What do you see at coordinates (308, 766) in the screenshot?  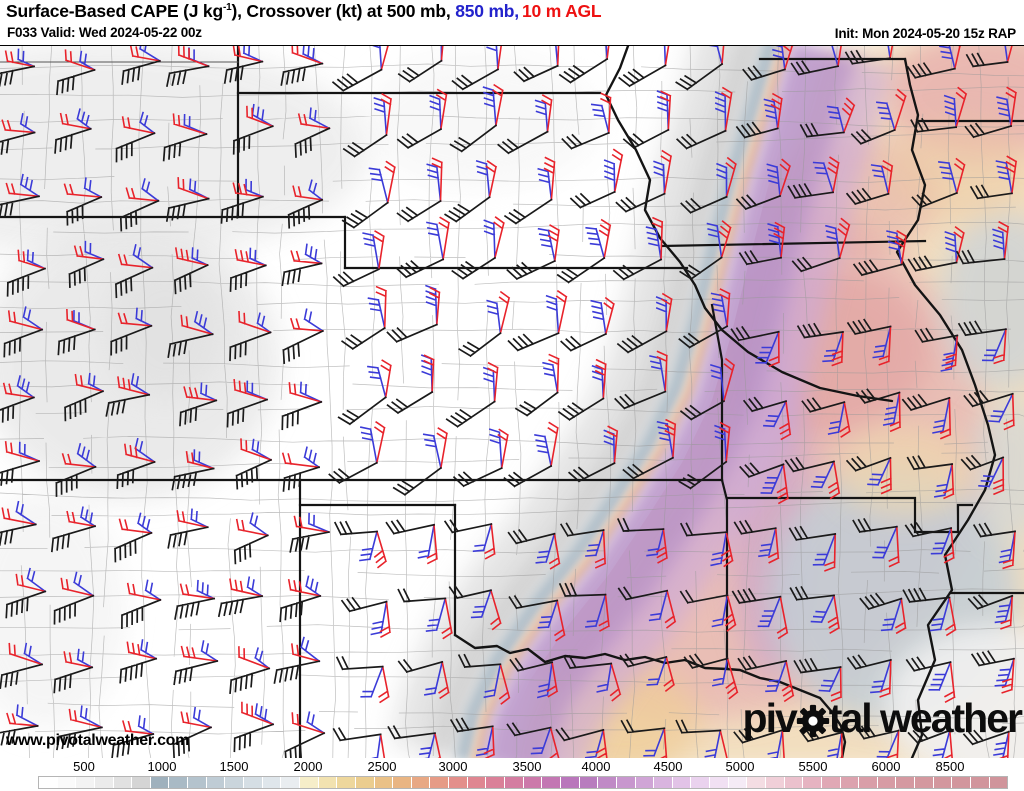 I see `colorbar-tick-label: 2000` at bounding box center [308, 766].